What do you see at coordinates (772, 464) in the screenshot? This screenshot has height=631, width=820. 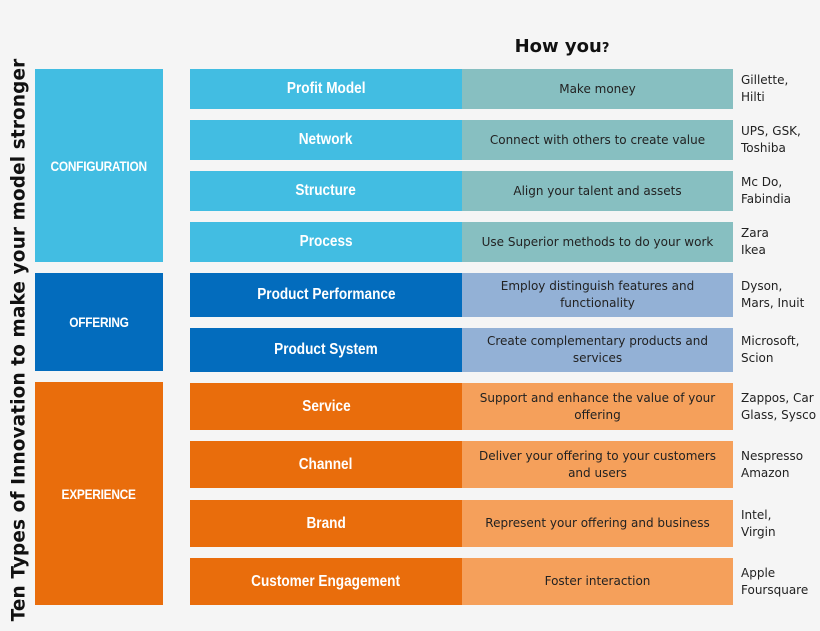 I see `innovation-type-examples: Nespresso Amazon` at bounding box center [772, 464].